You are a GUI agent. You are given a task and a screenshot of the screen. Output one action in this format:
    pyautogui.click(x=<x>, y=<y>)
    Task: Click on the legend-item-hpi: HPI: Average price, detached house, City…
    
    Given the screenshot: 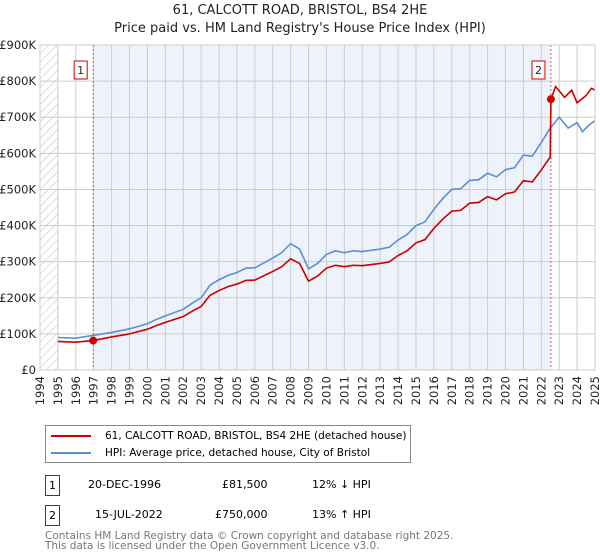 What is the action you would take?
    pyautogui.click(x=208, y=453)
    